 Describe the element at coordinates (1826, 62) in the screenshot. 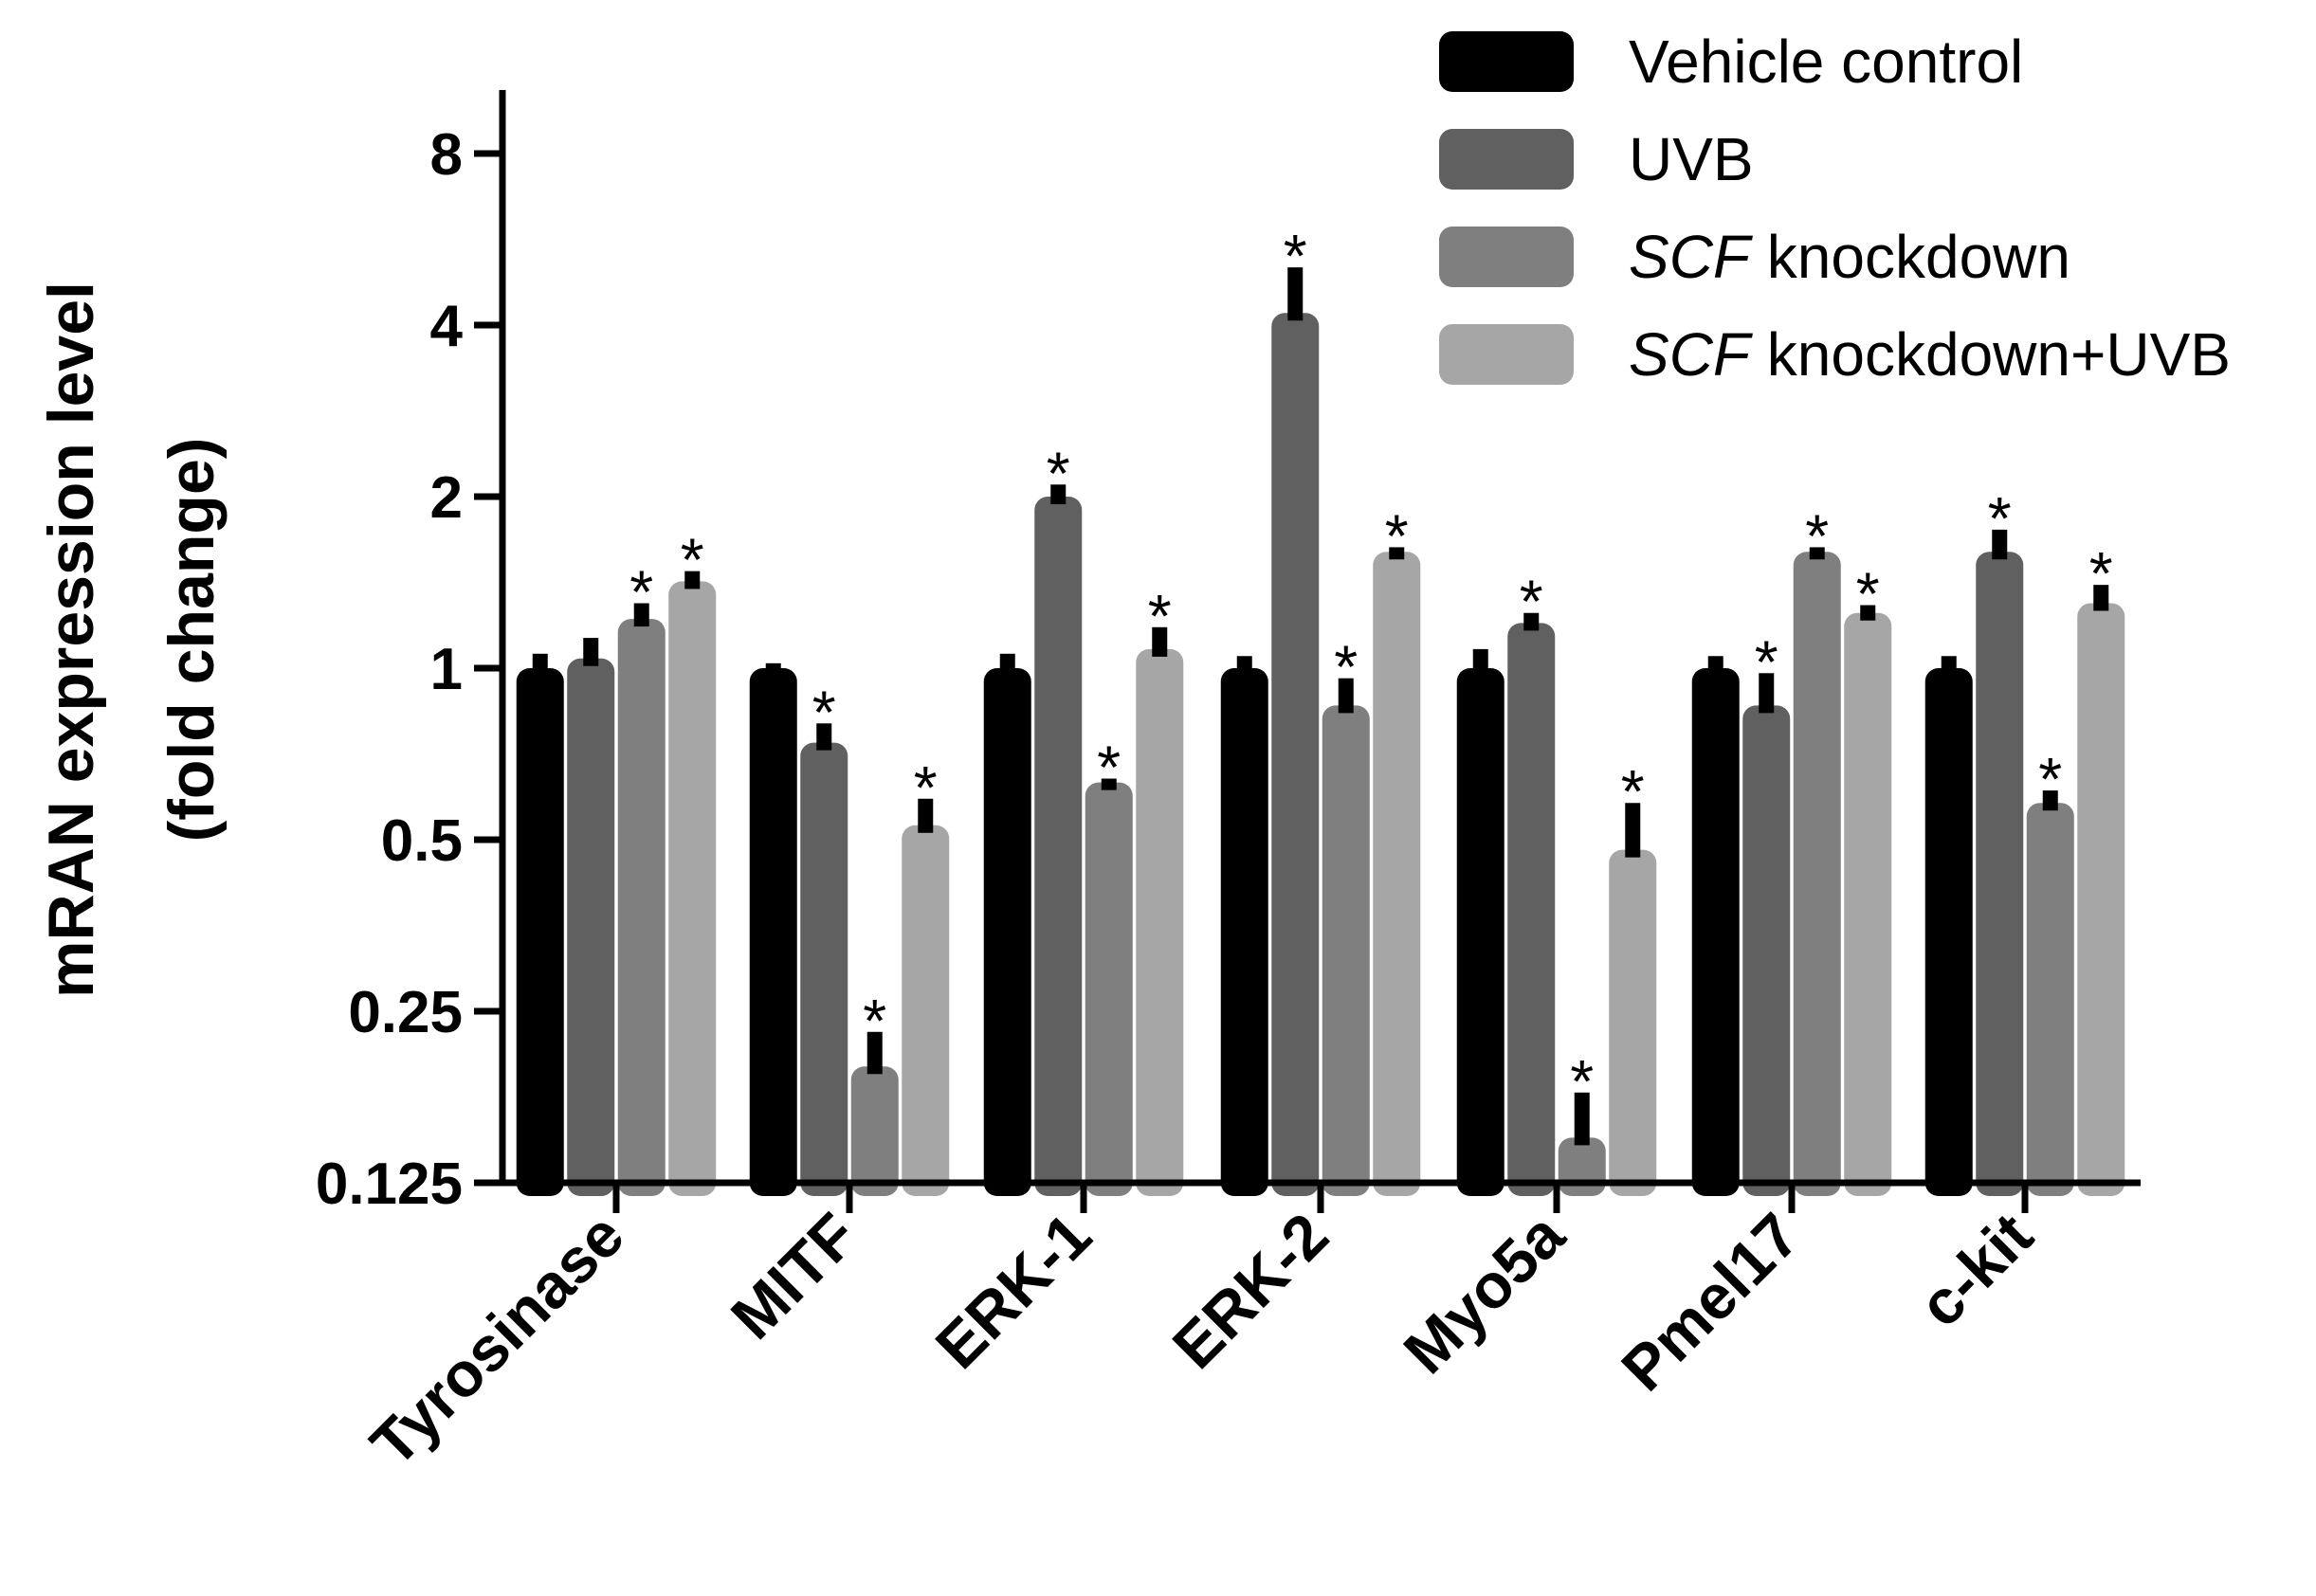

I see `legend-label: Vehicle control` at that location.